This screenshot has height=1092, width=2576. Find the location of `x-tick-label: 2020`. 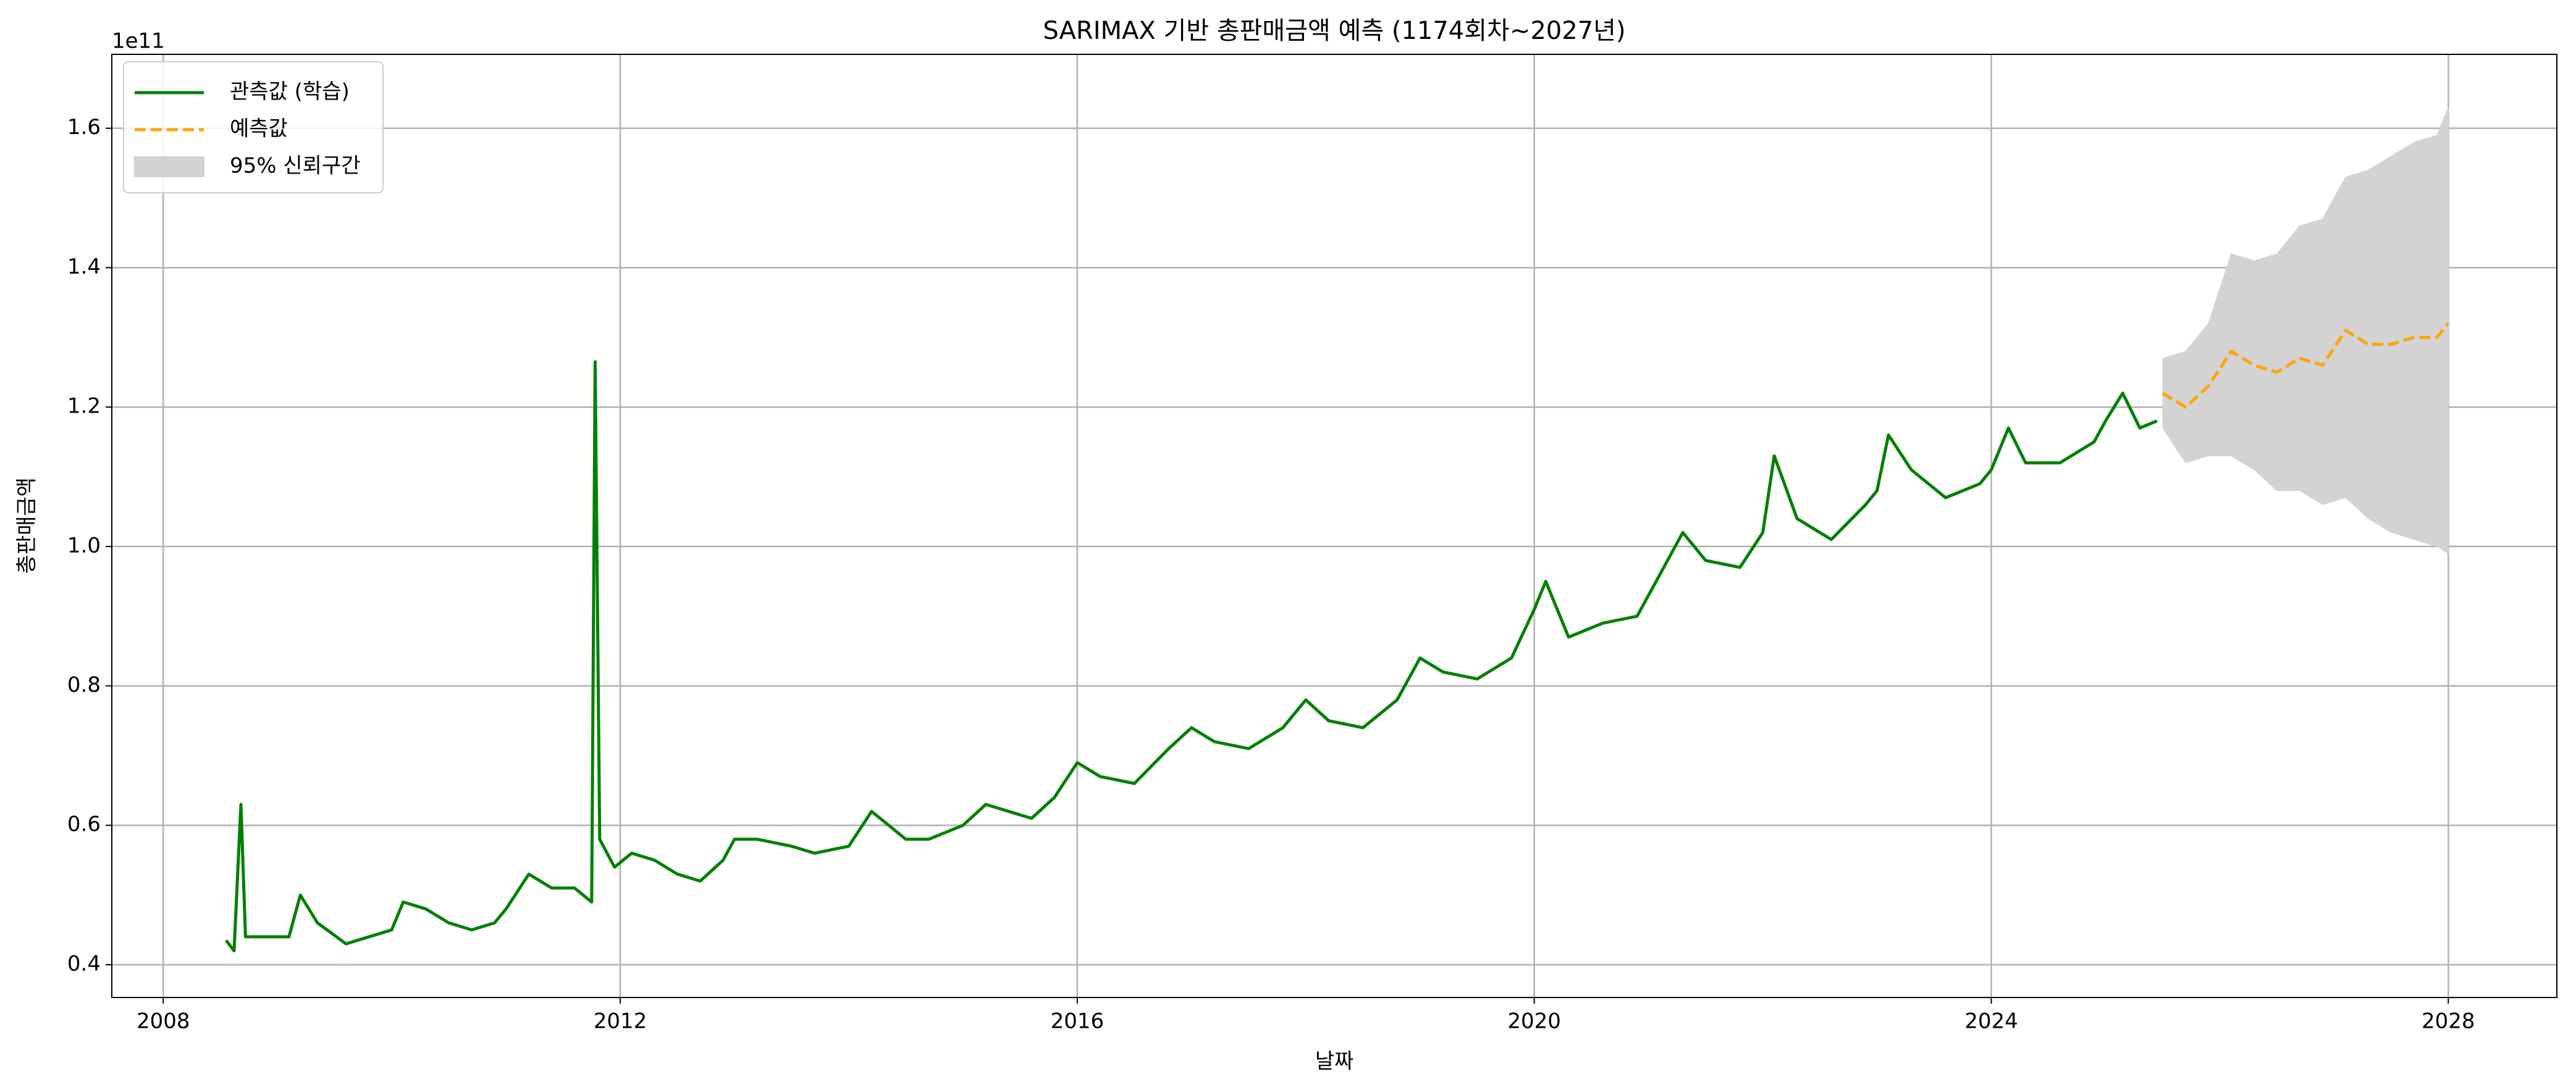

x-tick-label: 2020 is located at coordinates (1534, 1022).